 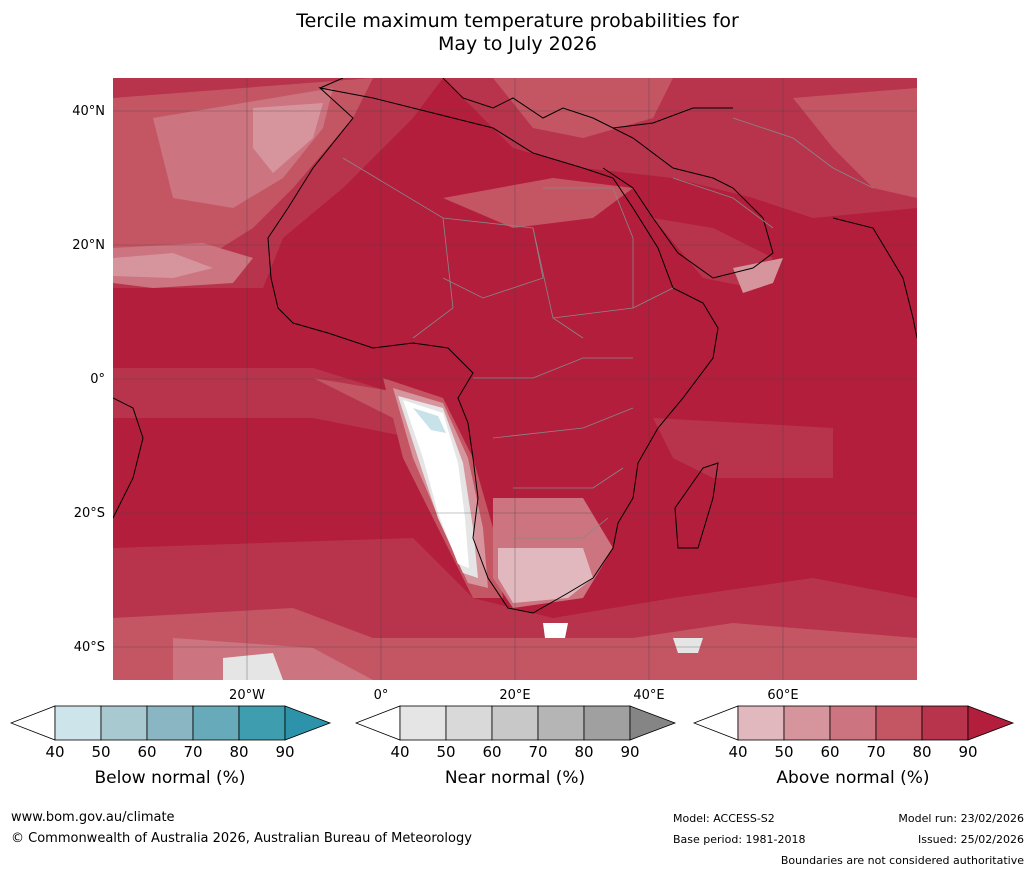 I want to click on lat-label-40n: 40°N, so click(x=88, y=111).